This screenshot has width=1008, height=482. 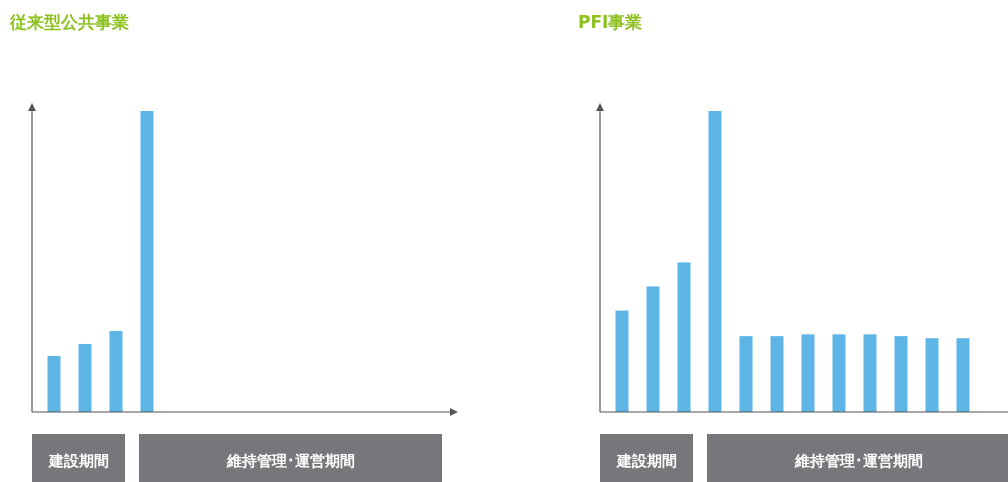 I want to click on chart-title: 従来型公共事業, so click(x=69, y=22).